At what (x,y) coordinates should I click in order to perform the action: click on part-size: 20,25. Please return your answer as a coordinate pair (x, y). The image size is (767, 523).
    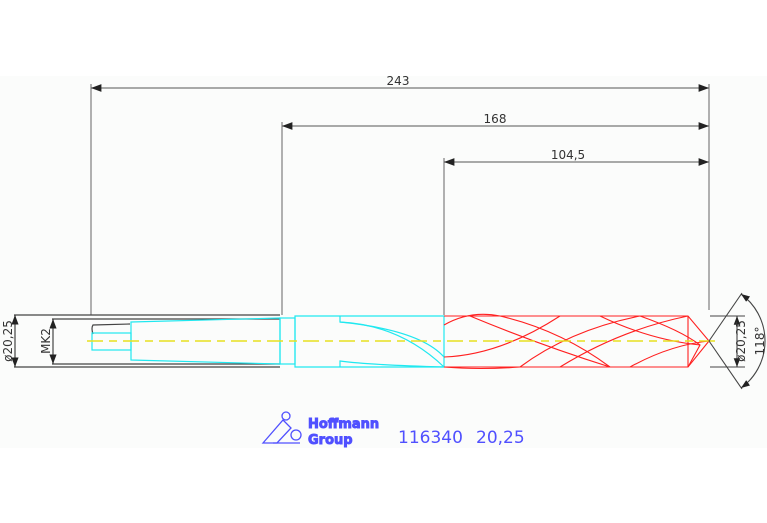
    Looking at the image, I should click on (500, 438).